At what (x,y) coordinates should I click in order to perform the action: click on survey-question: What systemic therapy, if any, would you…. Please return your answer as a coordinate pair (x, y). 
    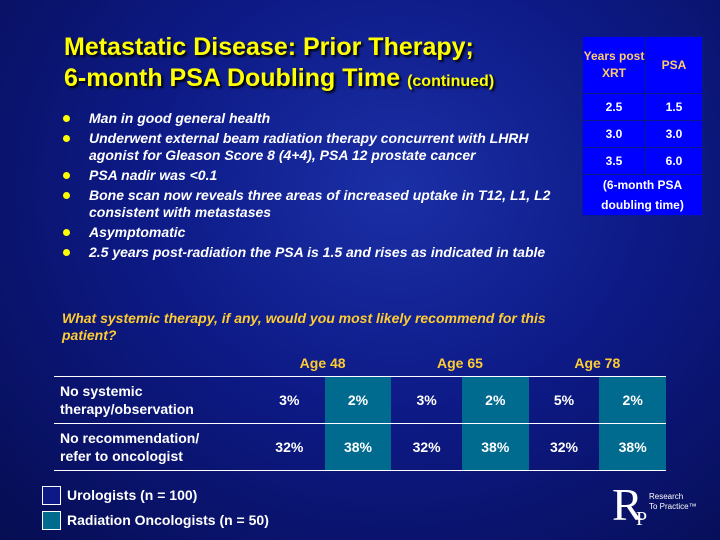
    Looking at the image, I should click on (304, 326).